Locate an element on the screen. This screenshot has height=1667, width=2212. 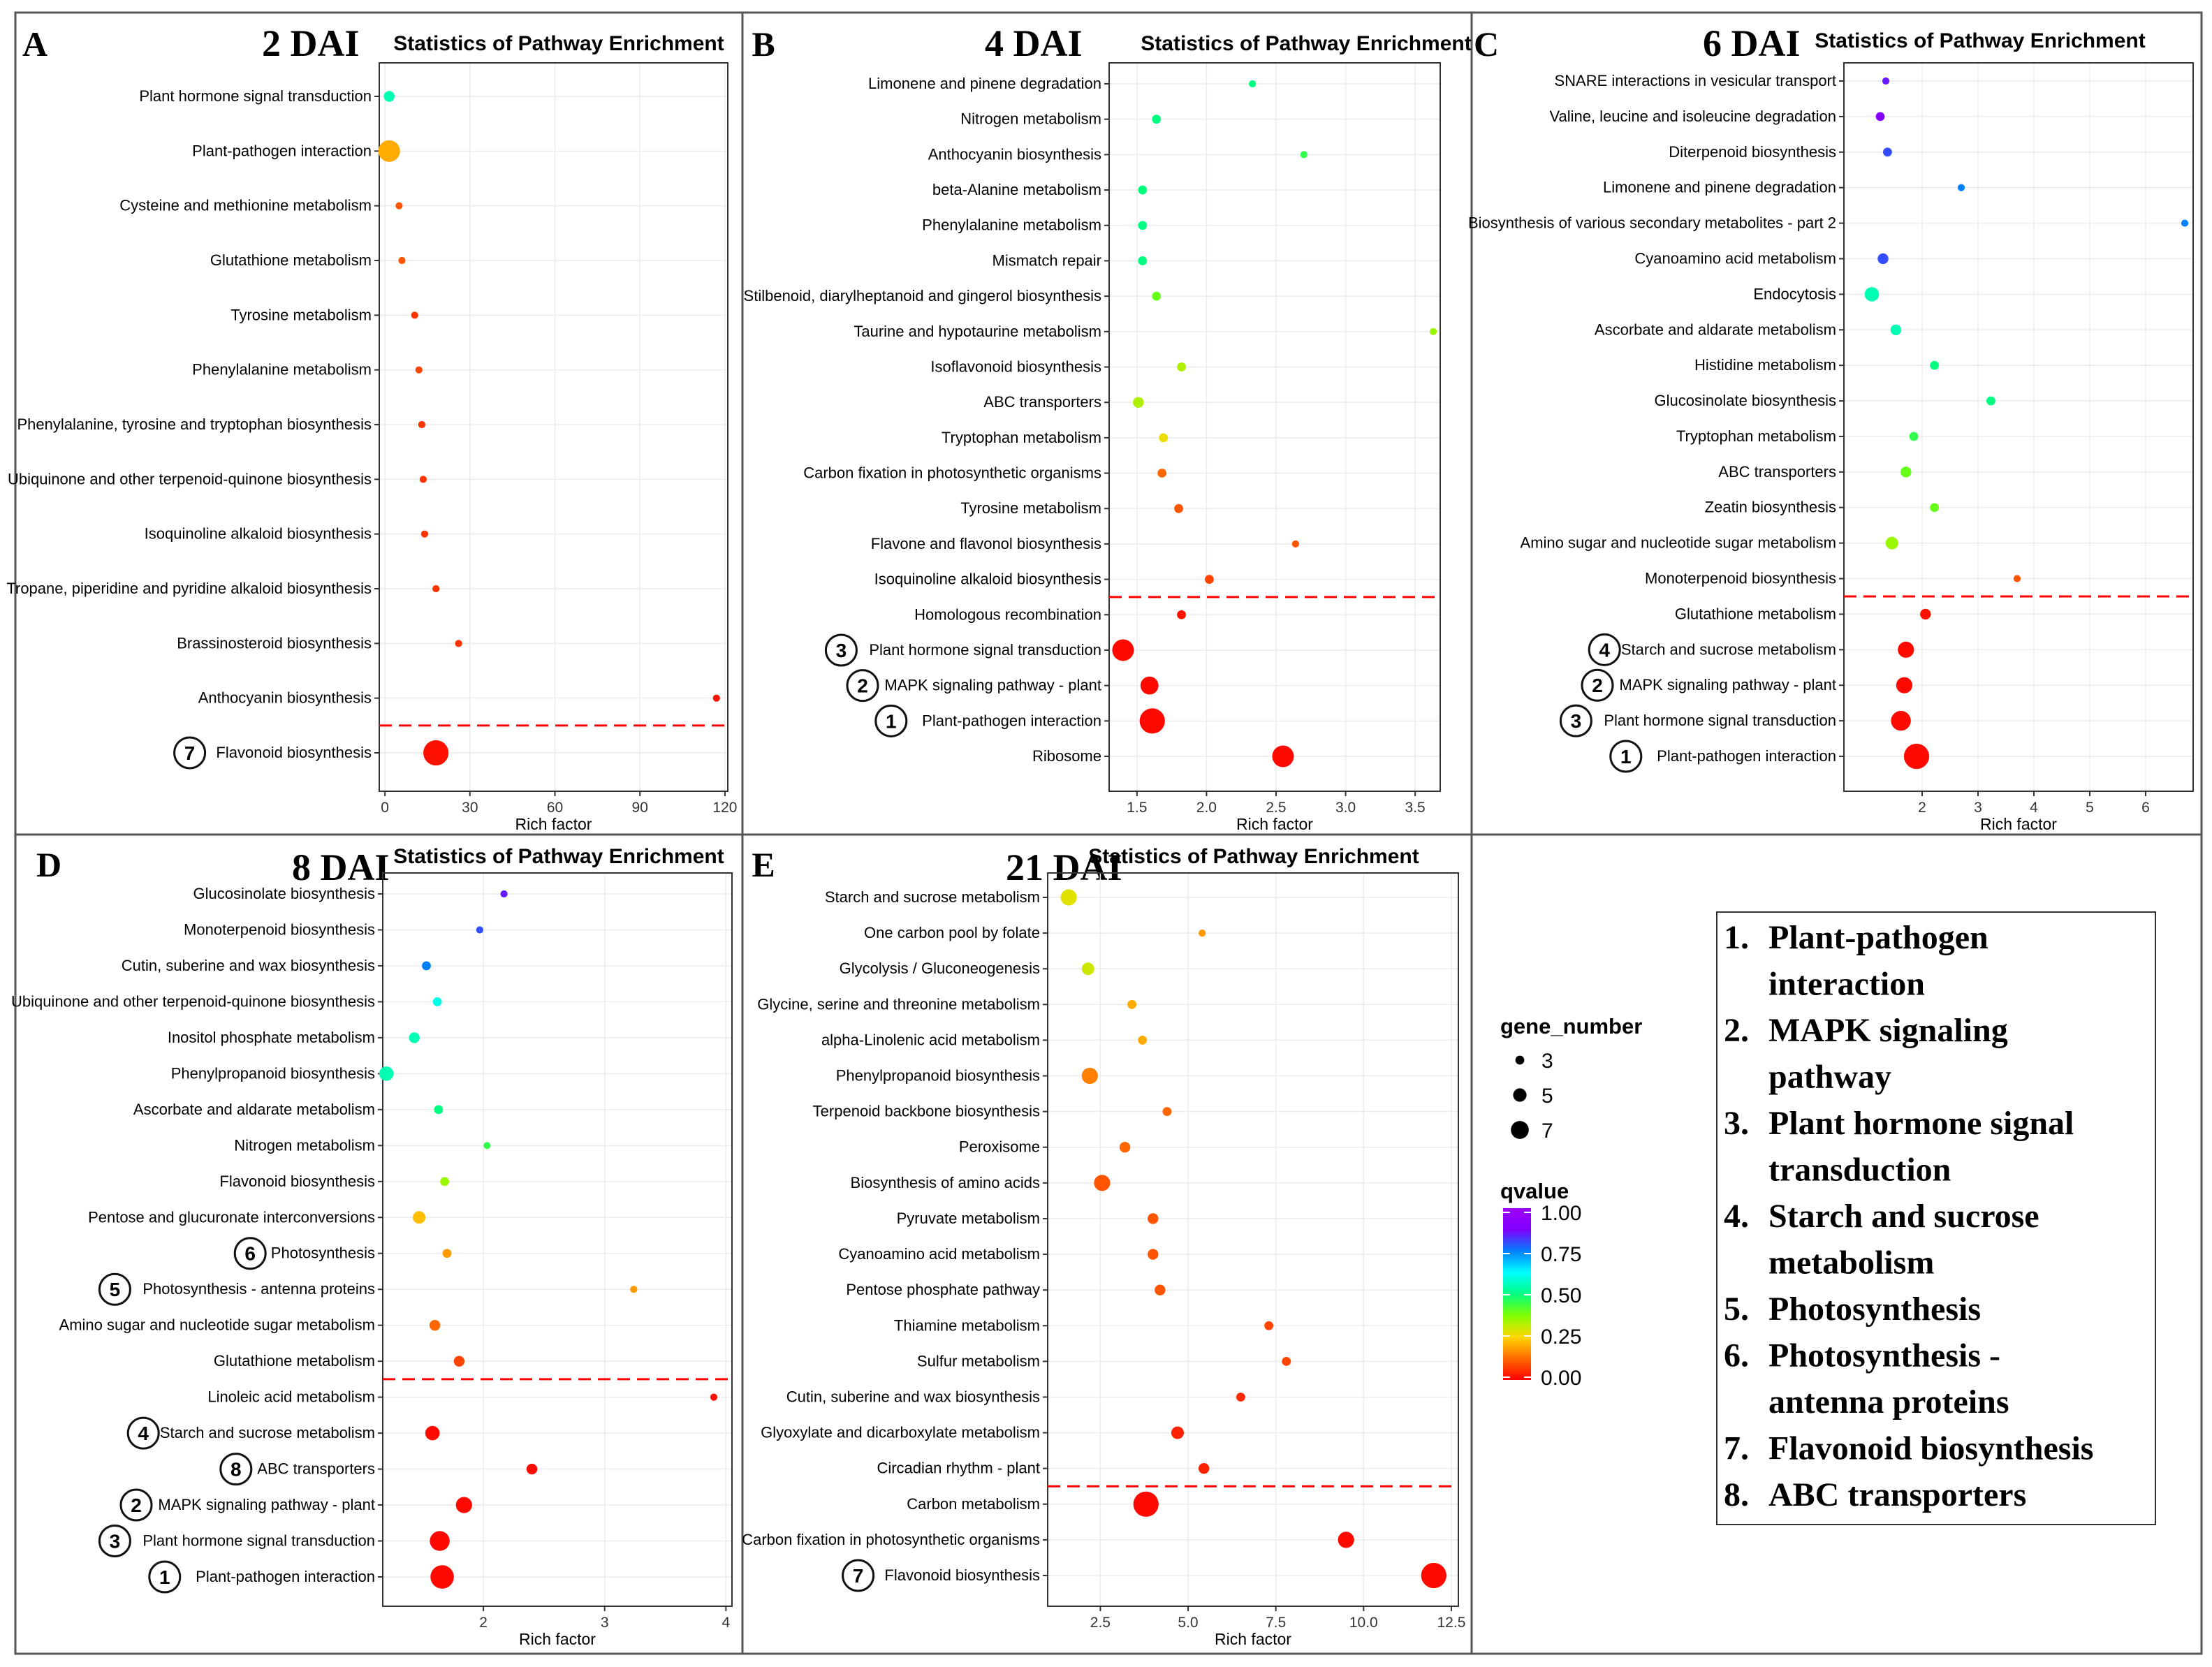
day-label: 4 DAI is located at coordinates (1034, 43).